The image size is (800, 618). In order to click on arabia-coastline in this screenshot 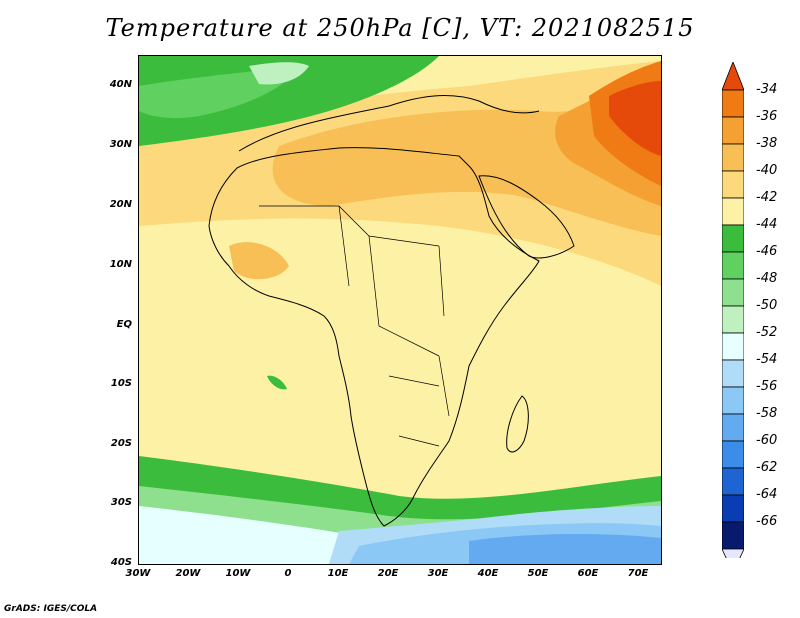, I will do `click(526, 217)`.